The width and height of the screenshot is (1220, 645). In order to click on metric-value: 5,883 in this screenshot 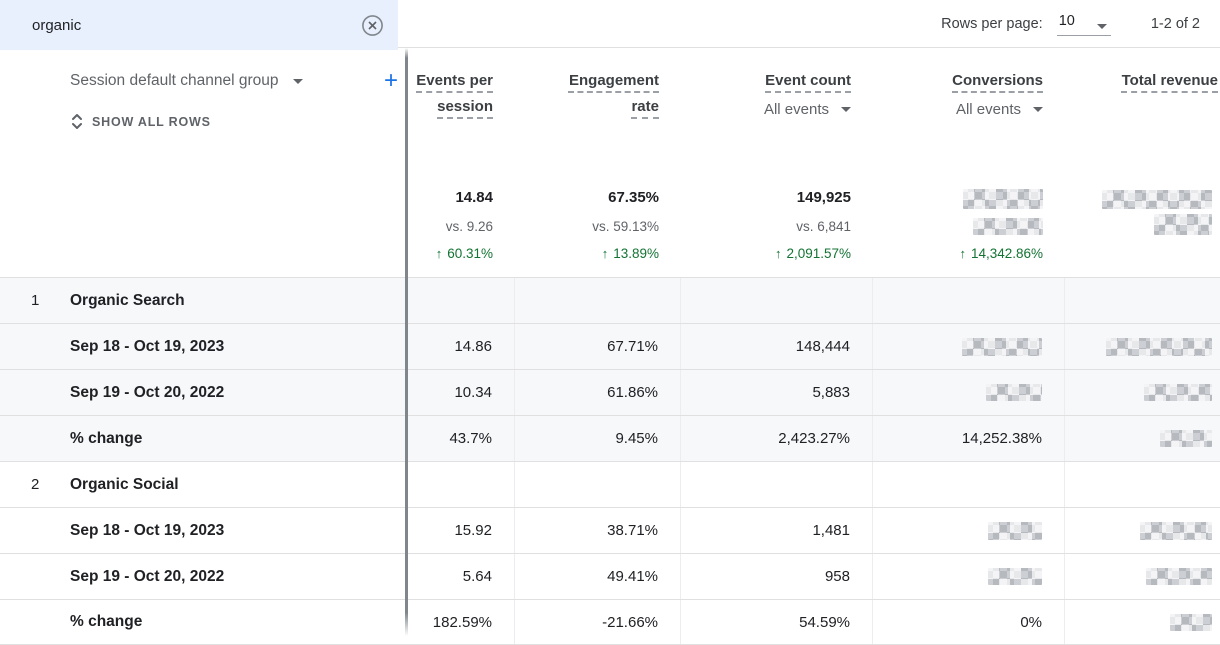, I will do `click(831, 392)`.